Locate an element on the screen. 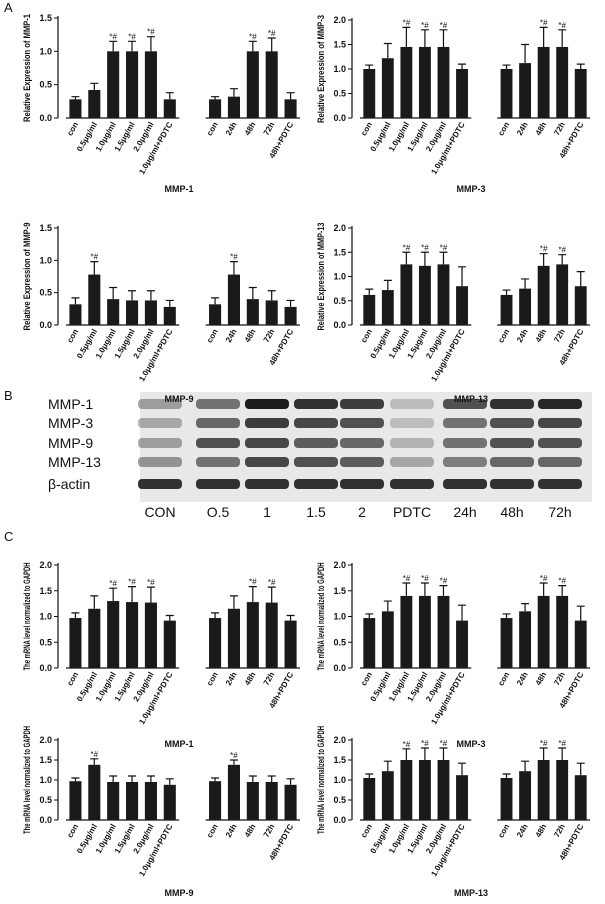  x-axis-title: MMP-3 is located at coordinates (471, 744).